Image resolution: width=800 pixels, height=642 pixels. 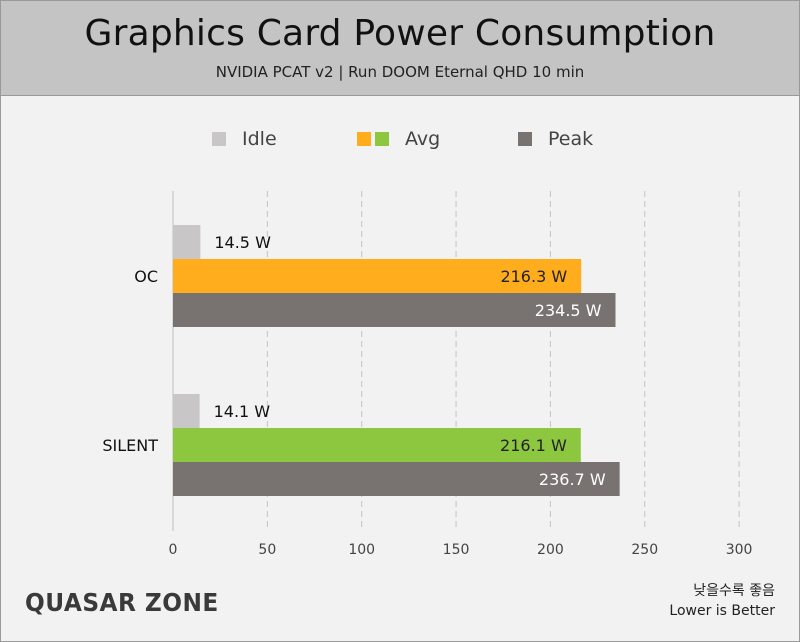 What do you see at coordinates (398, 139) in the screenshot?
I see `legend-avg: Avg` at bounding box center [398, 139].